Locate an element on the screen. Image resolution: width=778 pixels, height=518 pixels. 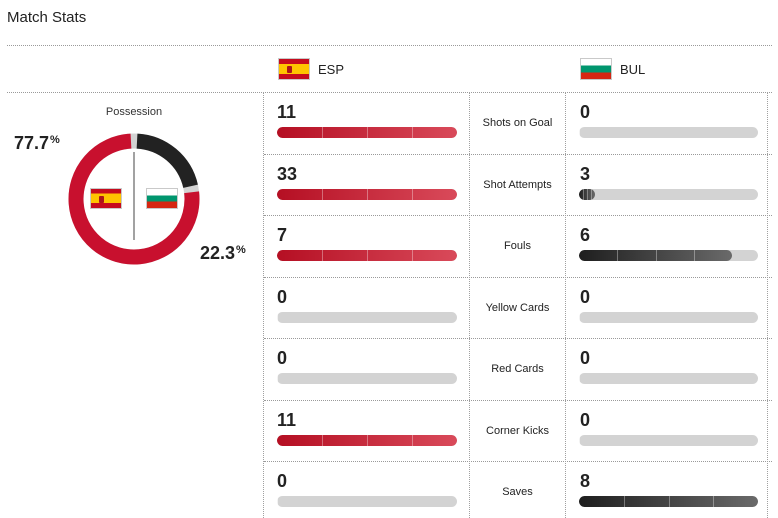
stat-away-value: 3 is located at coordinates (585, 174).